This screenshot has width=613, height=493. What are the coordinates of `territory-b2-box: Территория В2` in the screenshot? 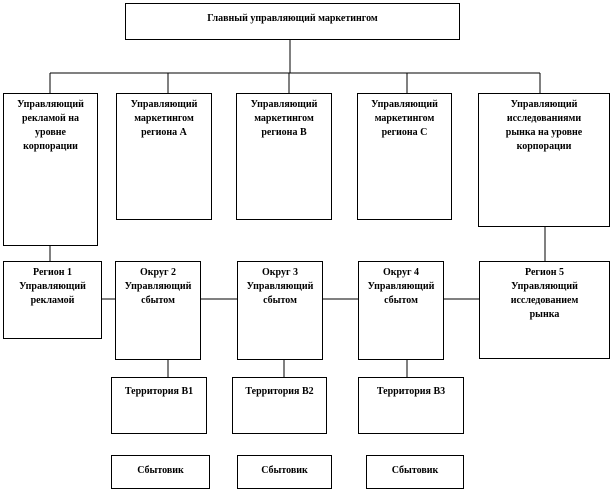 It's located at (279, 405).